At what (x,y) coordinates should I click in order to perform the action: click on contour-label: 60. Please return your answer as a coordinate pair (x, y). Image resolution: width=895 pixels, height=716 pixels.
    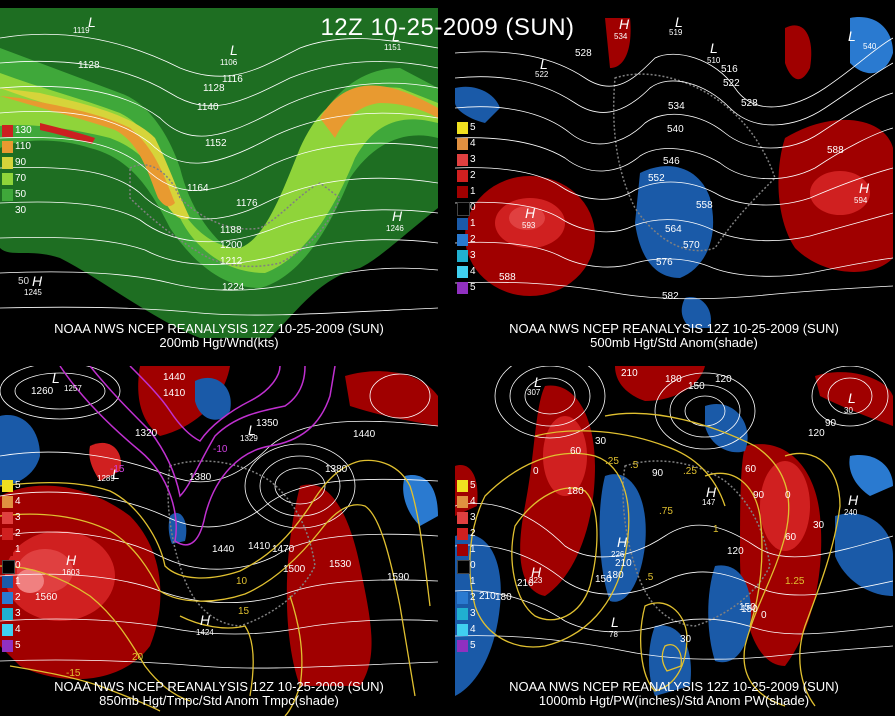
    Looking at the image, I should click on (751, 469).